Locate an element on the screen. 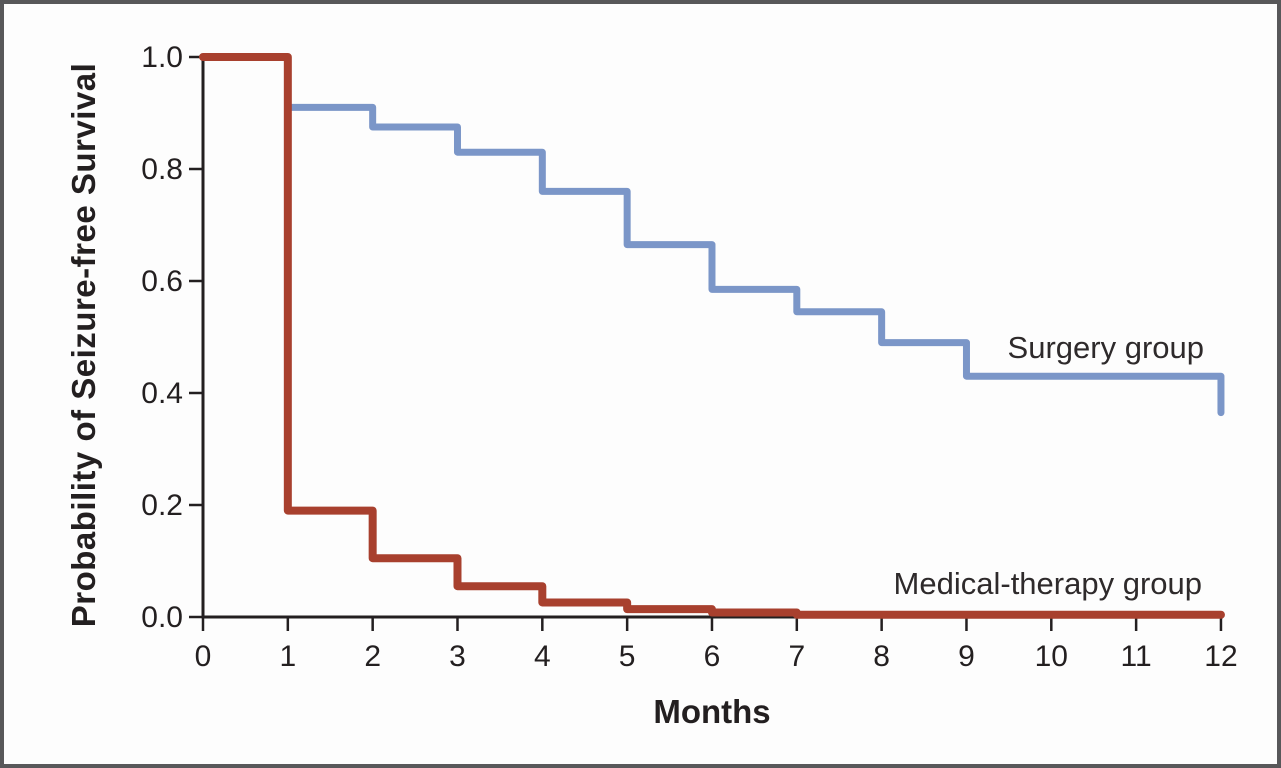 The height and width of the screenshot is (768, 1281). y-tick-label: 0.4 is located at coordinates (162, 393).